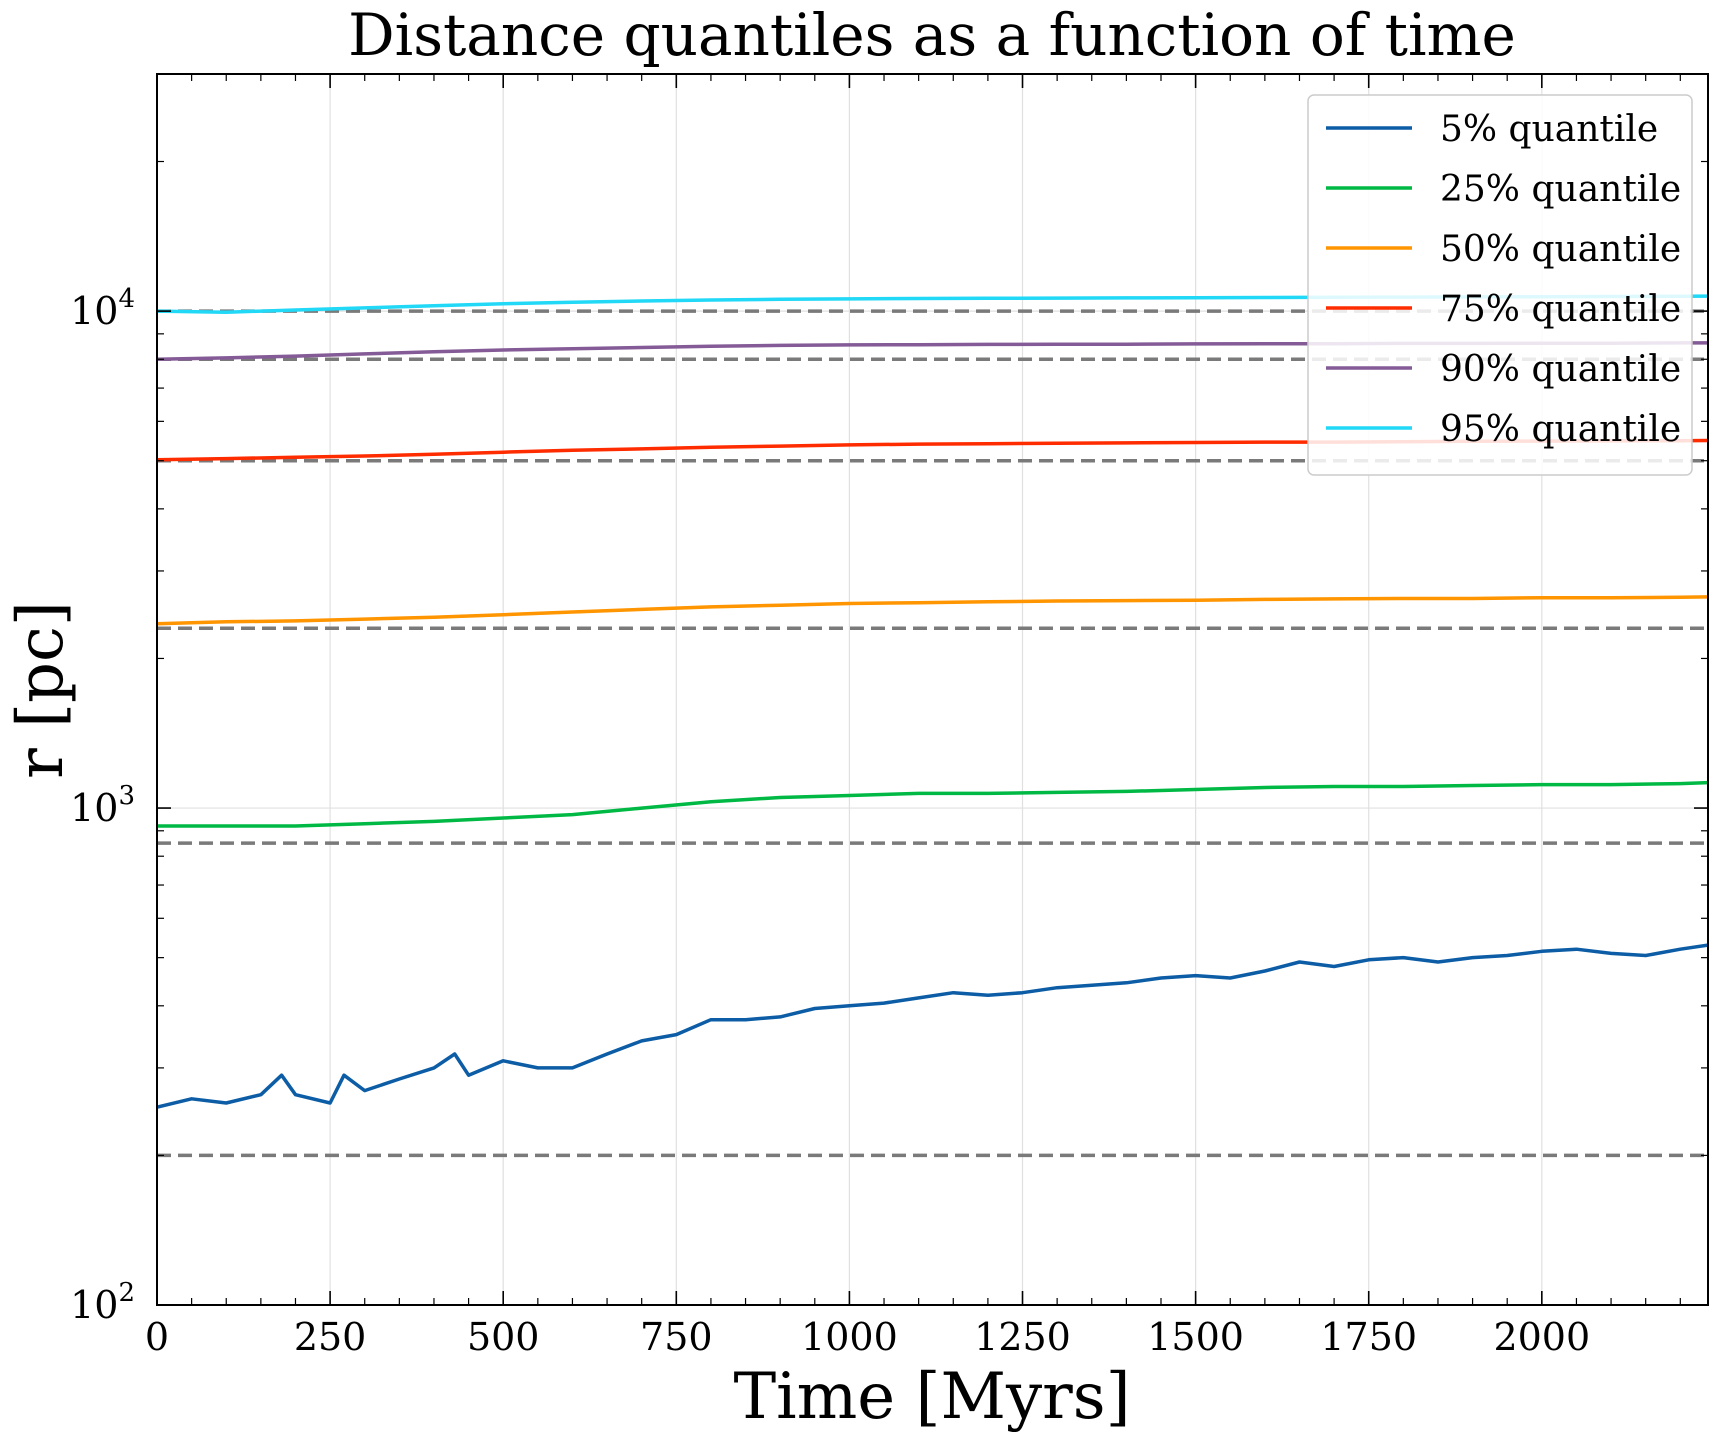  Describe the element at coordinates (1560, 429) in the screenshot. I see `legend-label: 95% quantile` at that location.